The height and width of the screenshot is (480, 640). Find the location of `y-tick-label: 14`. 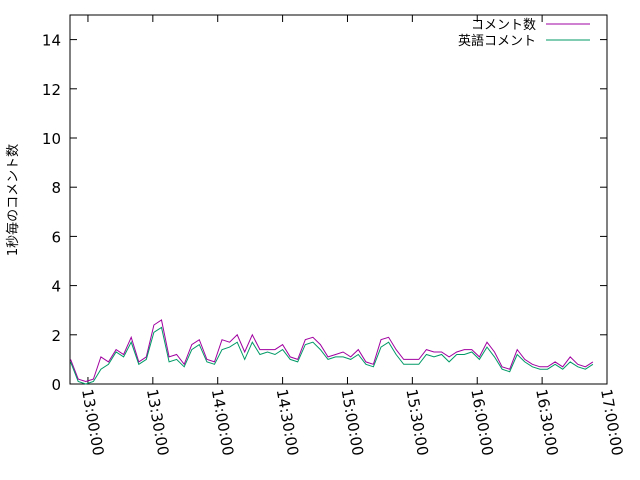

y-tick-label: 14 is located at coordinates (51, 41).